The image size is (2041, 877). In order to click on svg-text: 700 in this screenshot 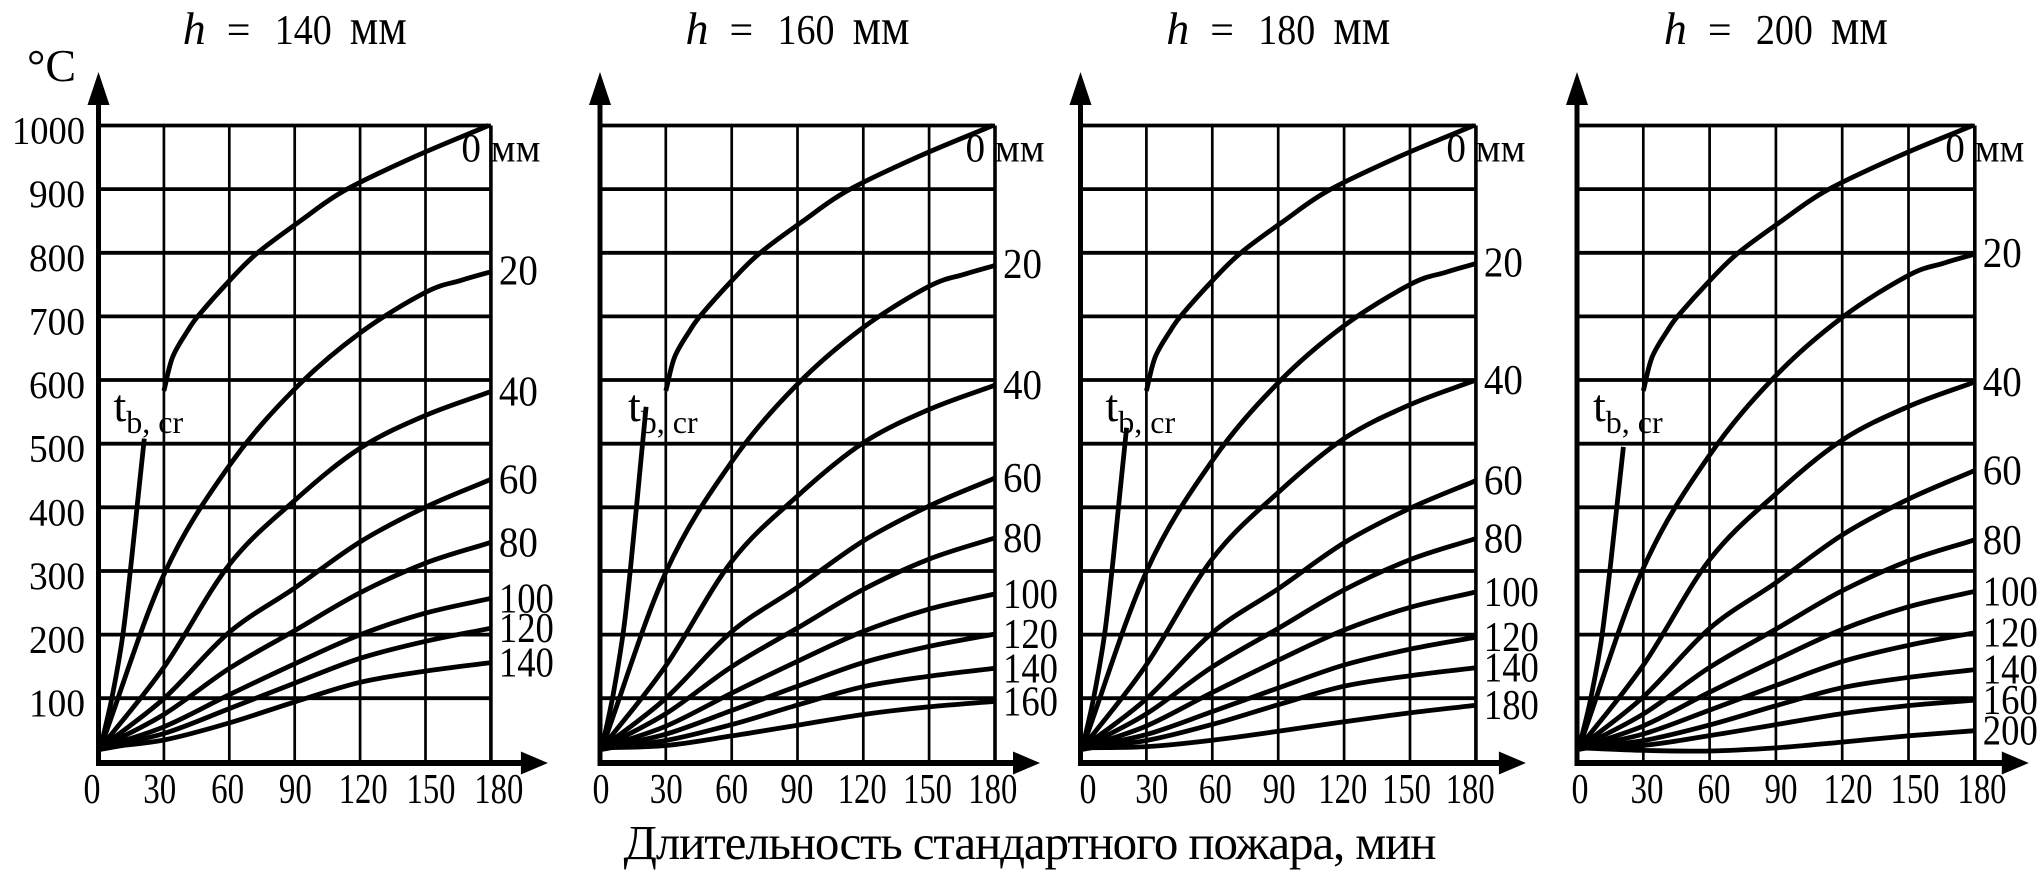, I will do `click(57, 321)`.